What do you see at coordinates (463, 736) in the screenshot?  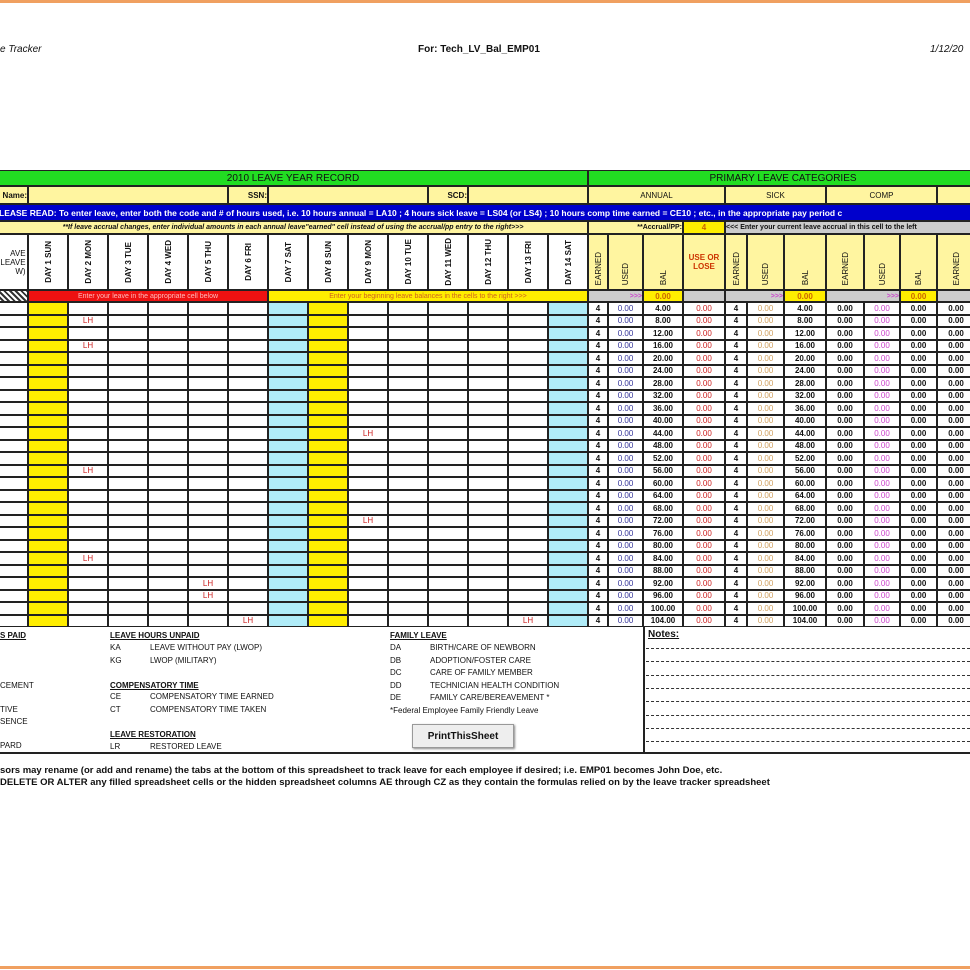 I see `print-sheet-button: PrintThisSheet` at bounding box center [463, 736].